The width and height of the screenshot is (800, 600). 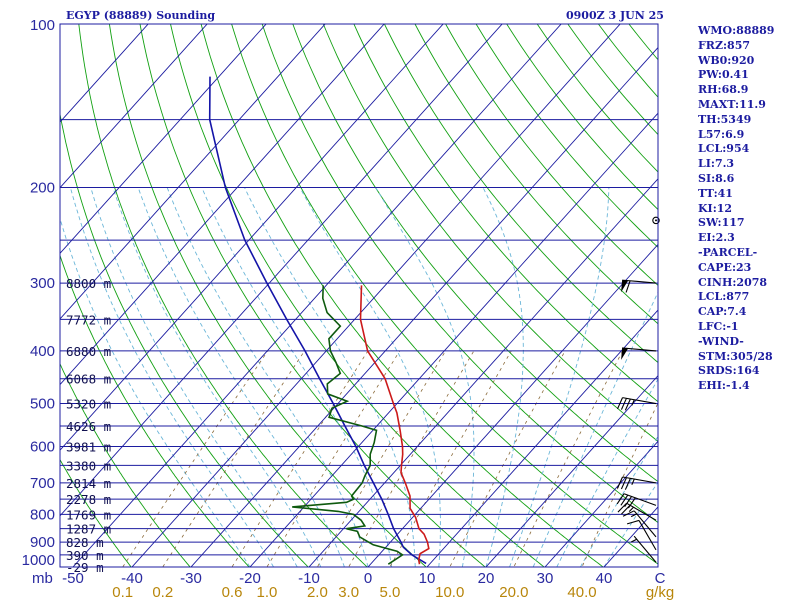 I want to click on height-label: 828 m, so click(x=85, y=542).